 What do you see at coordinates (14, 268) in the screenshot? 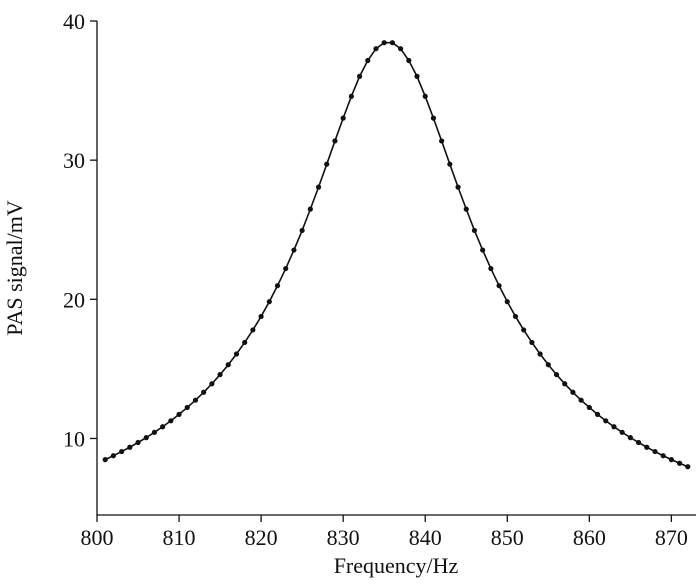
I see `y-axis-title: PAS signal/mV` at bounding box center [14, 268].